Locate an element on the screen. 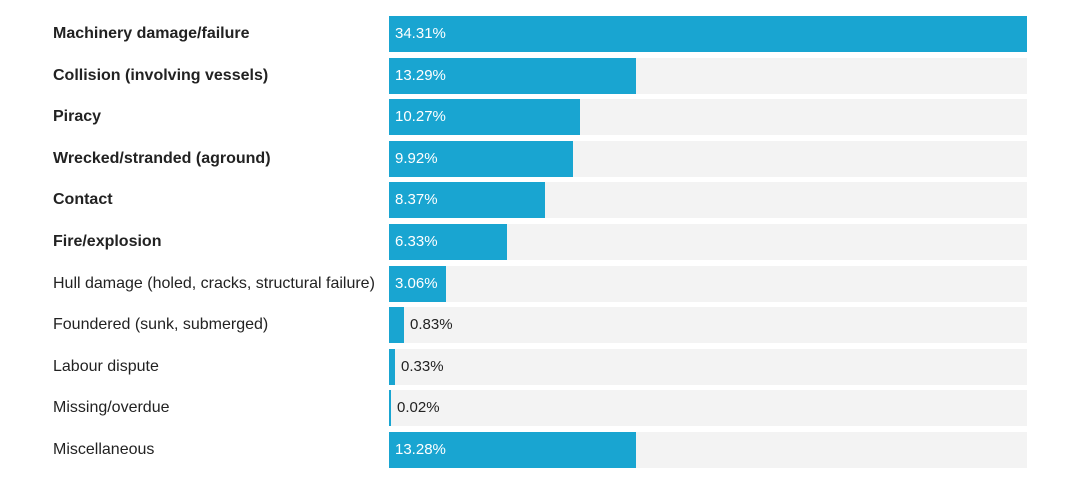 Image resolution: width=1080 pixels, height=489 pixels. bar-row: Machinery damage/failure 34.31% is located at coordinates (540, 34).